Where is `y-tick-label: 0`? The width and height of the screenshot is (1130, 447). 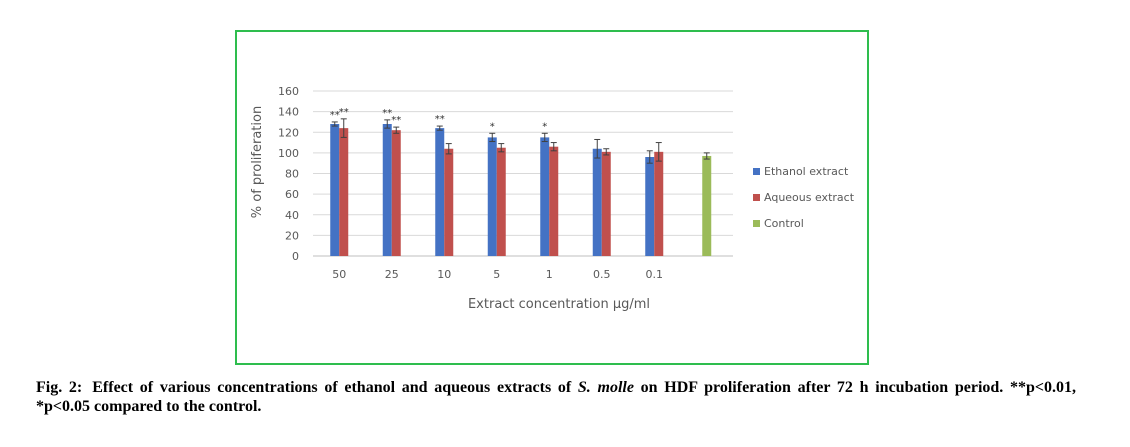
y-tick-label: 0 is located at coordinates (295, 256).